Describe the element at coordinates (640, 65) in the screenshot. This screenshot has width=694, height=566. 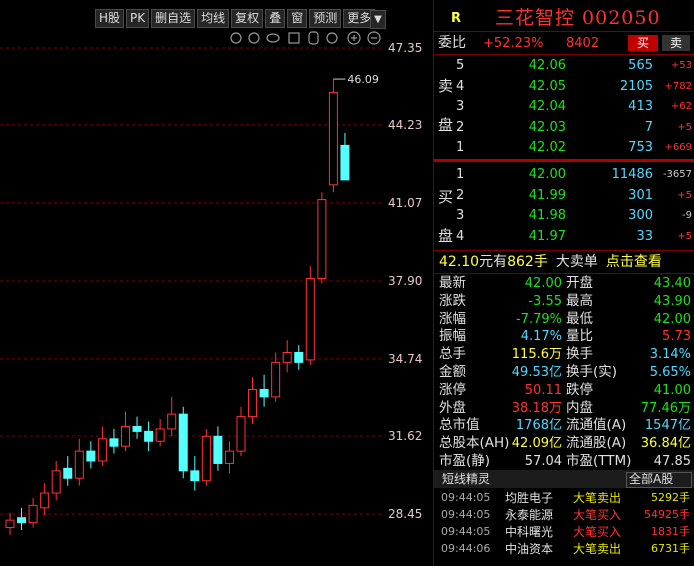
I see `volume: 565` at that location.